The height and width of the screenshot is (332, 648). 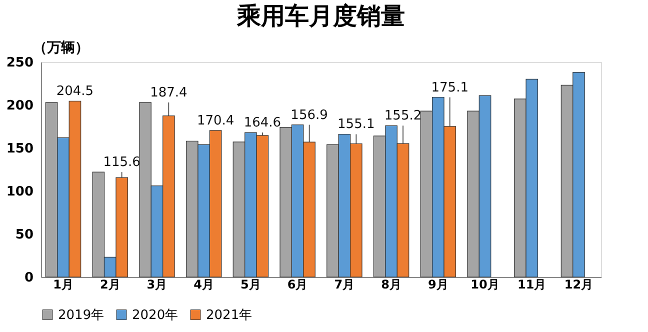 I want to click on x-tick-label: 9月, so click(x=438, y=285).